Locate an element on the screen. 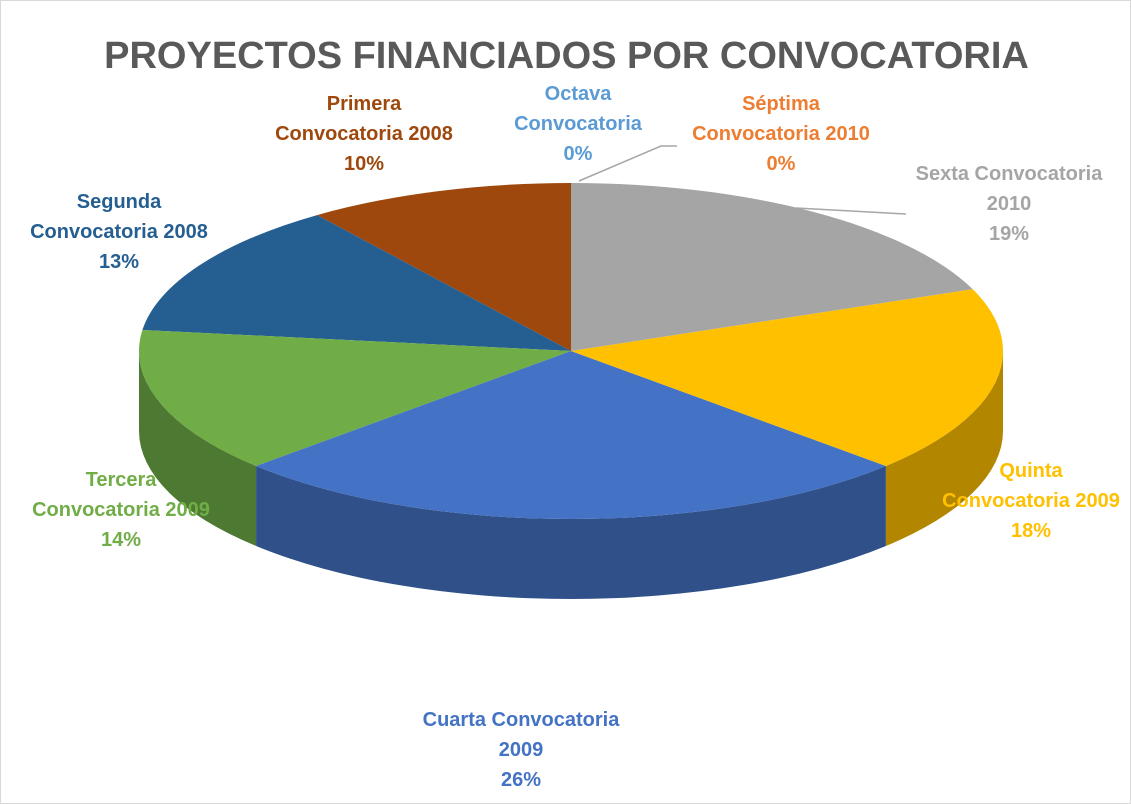 The width and height of the screenshot is (1131, 804). data-label: Octava Convocatoria 0% is located at coordinates (578, 124).